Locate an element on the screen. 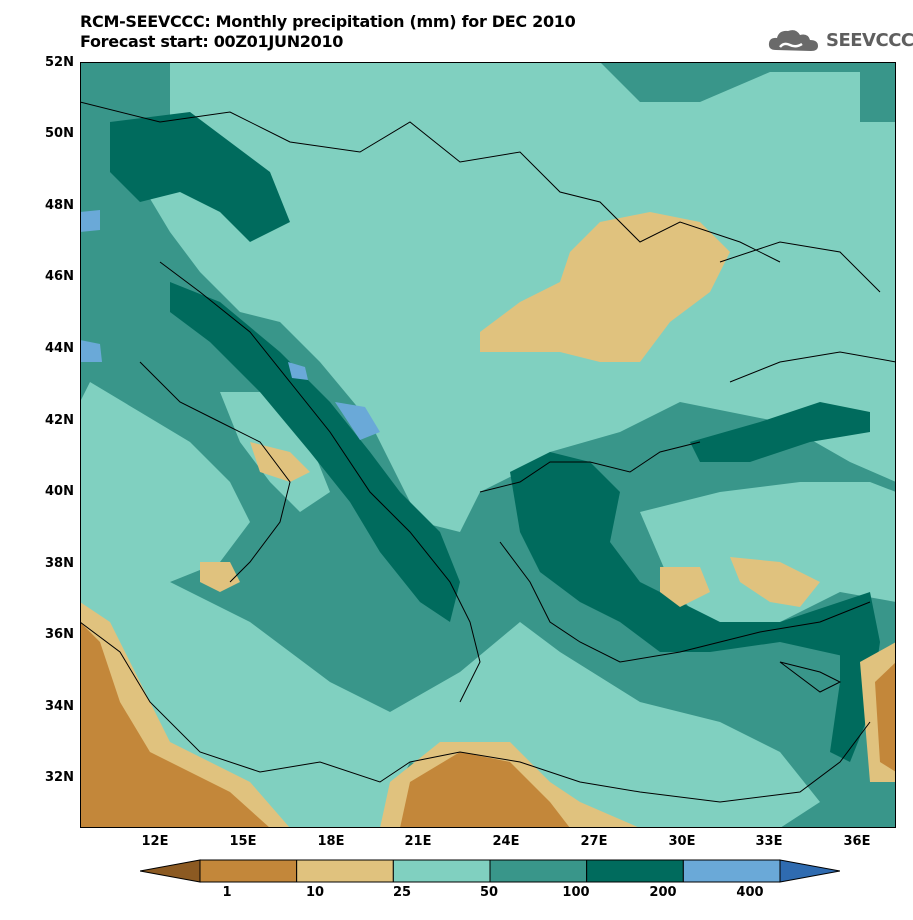  lat-label: 36N is located at coordinates (59, 634).